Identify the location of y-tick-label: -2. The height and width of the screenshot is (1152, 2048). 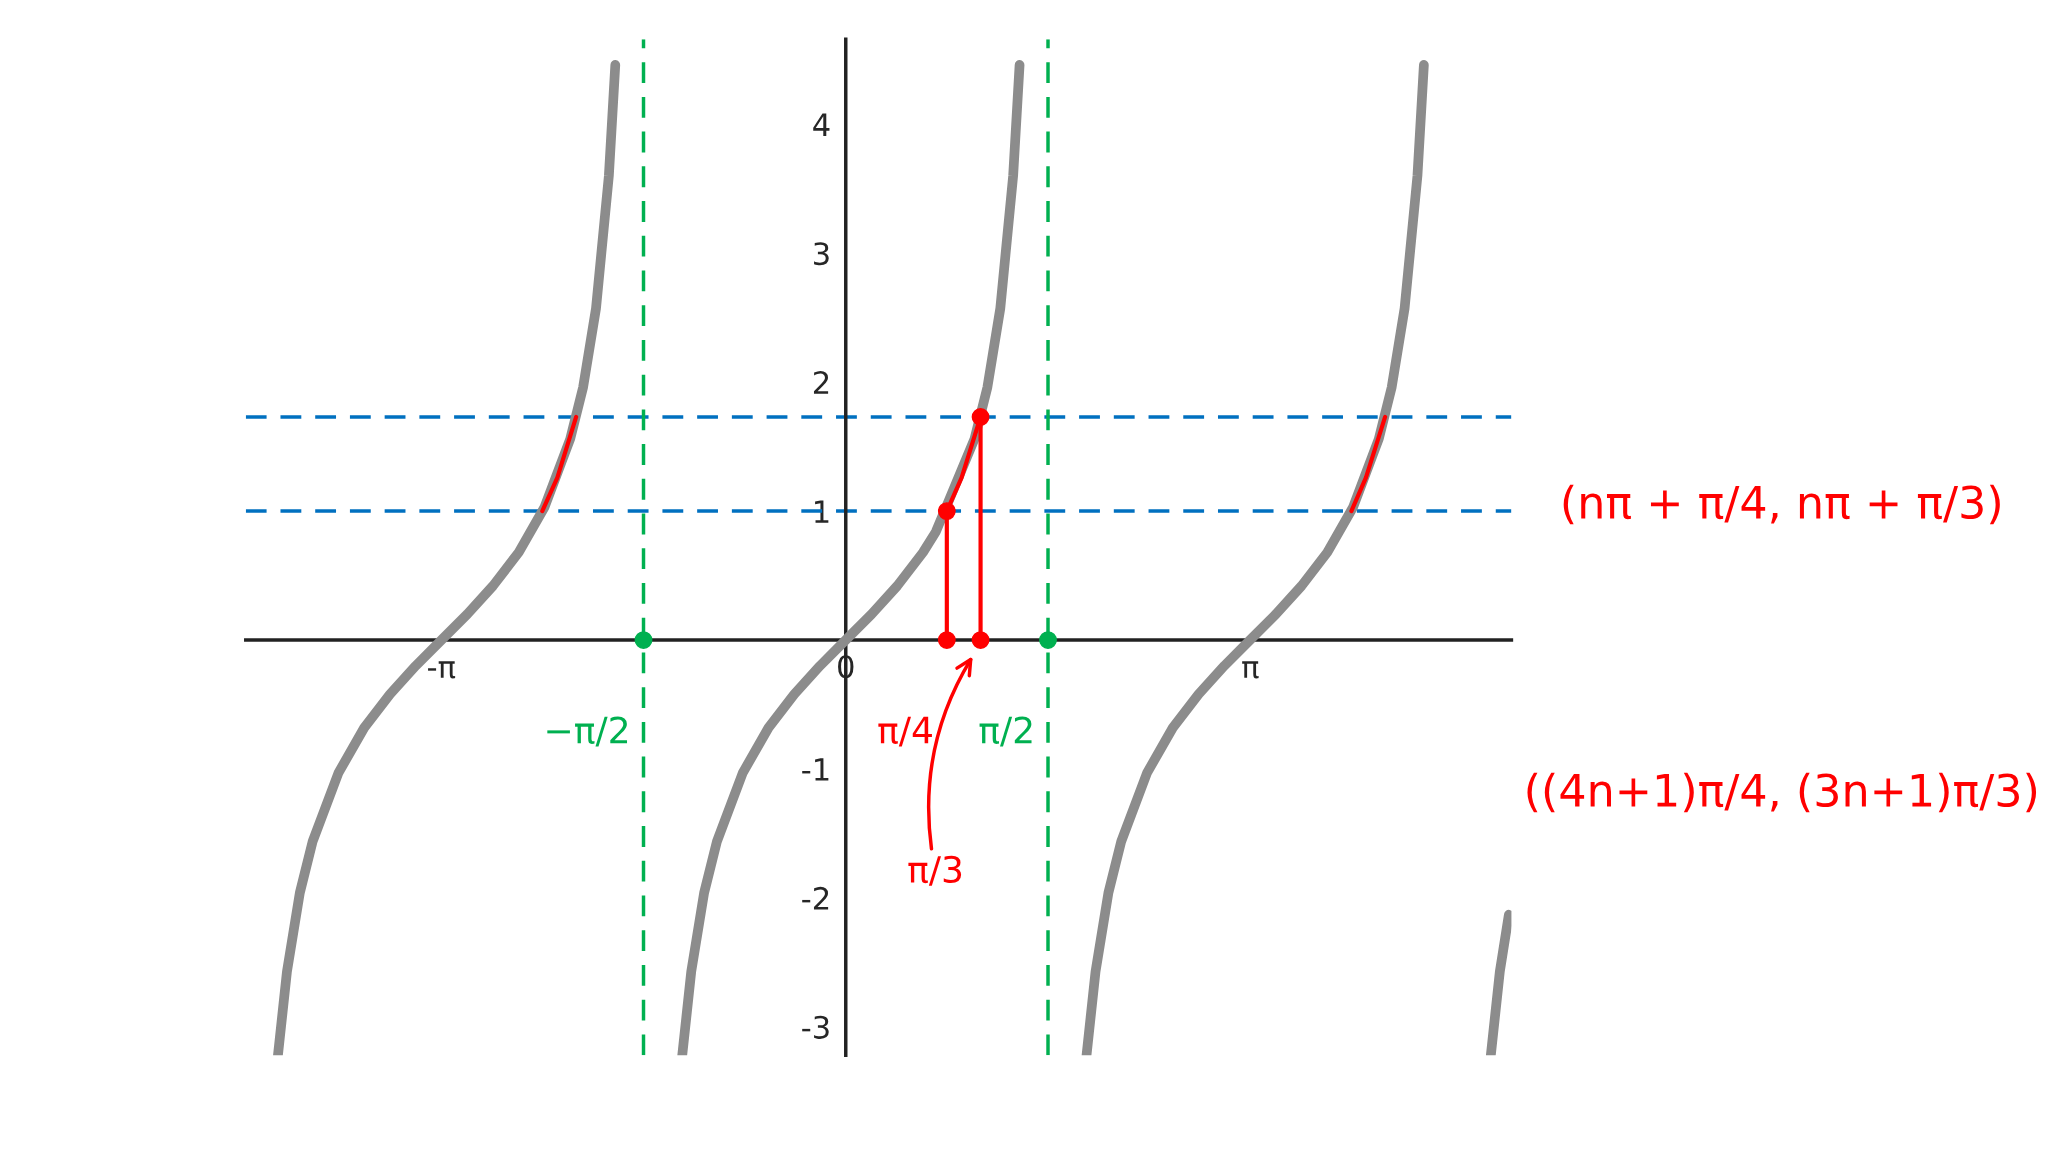
(815, 898).